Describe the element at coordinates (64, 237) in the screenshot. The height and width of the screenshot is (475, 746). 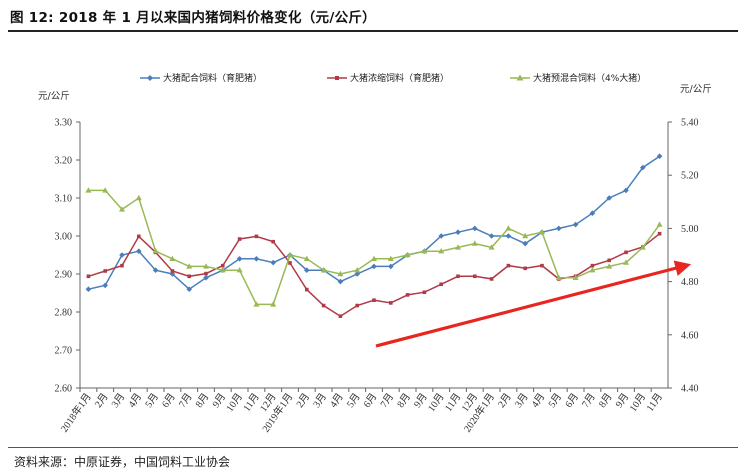
I see `left-tick-label: 3.00` at that location.